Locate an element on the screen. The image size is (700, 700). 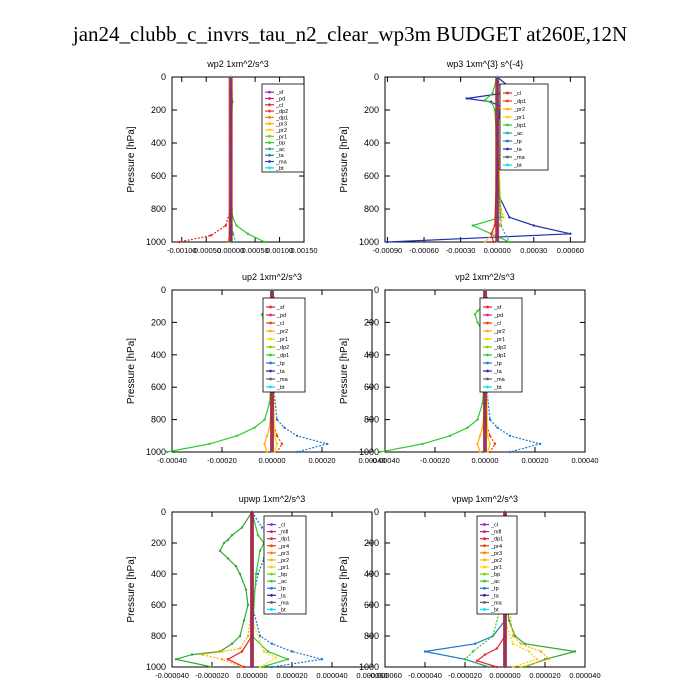
x-tick-label: 0.00150 is located at coordinates (303, 250).